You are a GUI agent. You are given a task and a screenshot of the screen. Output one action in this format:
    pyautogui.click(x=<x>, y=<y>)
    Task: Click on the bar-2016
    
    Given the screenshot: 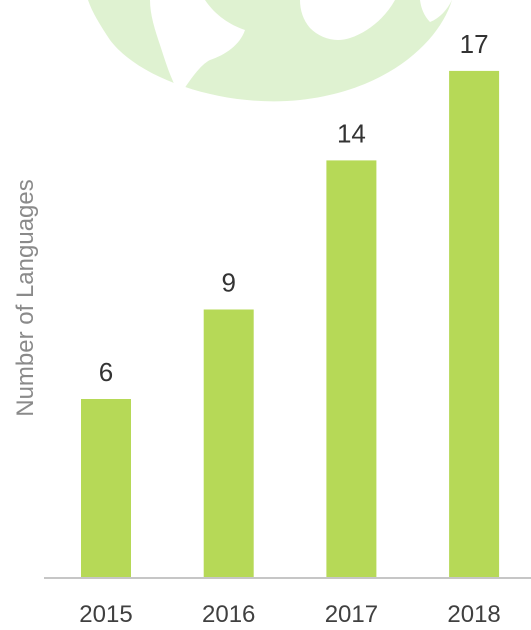 What is the action you would take?
    pyautogui.click(x=228, y=443)
    